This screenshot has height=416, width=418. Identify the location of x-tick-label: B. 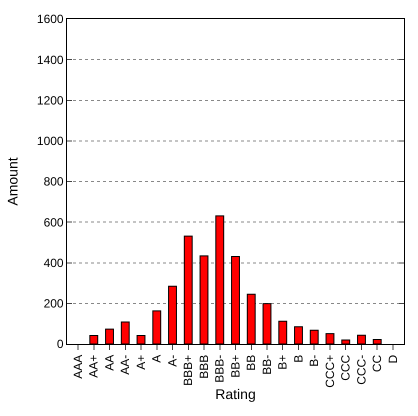
(298, 358).